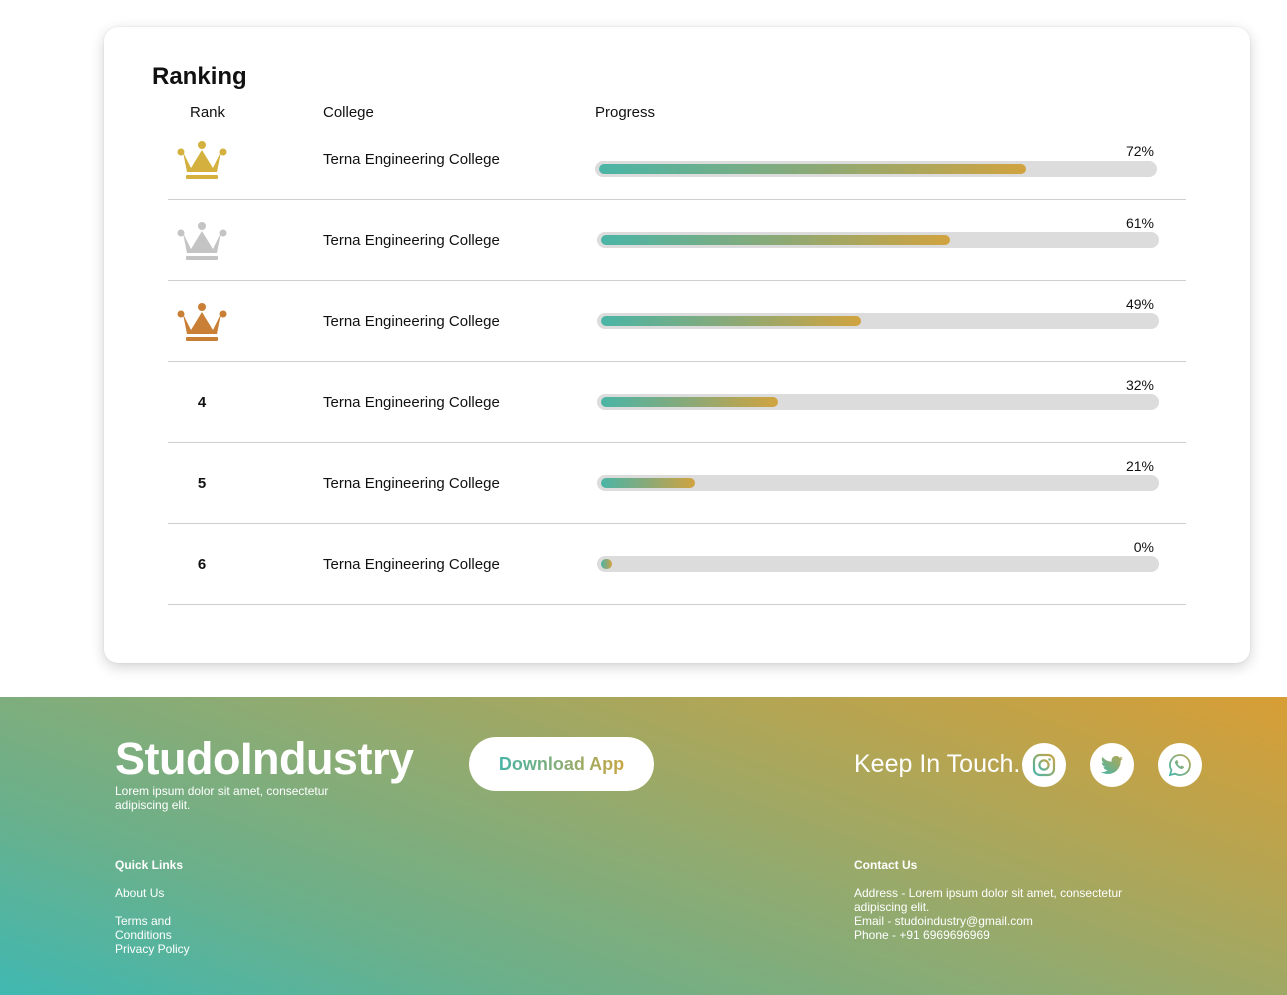 The height and width of the screenshot is (995, 1287). I want to click on twitter-link, so click(1112, 765).